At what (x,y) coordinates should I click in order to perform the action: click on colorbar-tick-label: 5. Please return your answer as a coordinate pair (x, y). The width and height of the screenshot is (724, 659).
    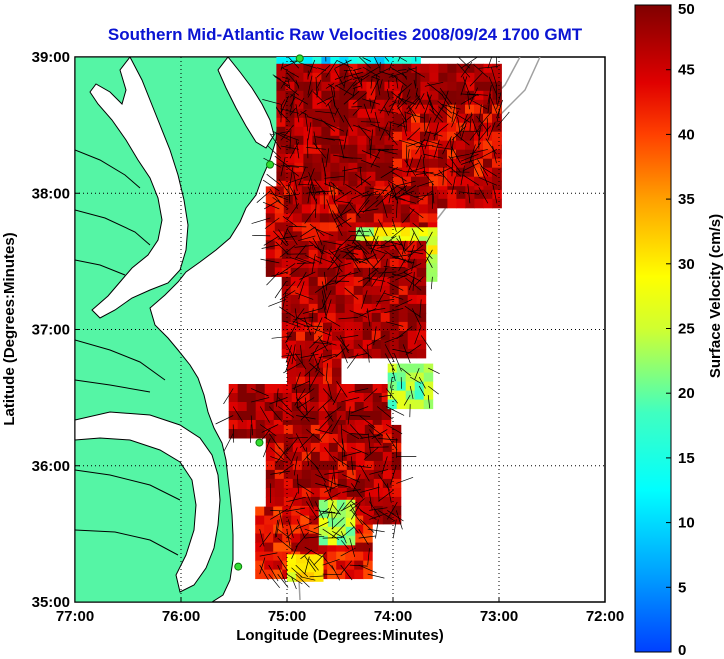
    Looking at the image, I should click on (682, 587).